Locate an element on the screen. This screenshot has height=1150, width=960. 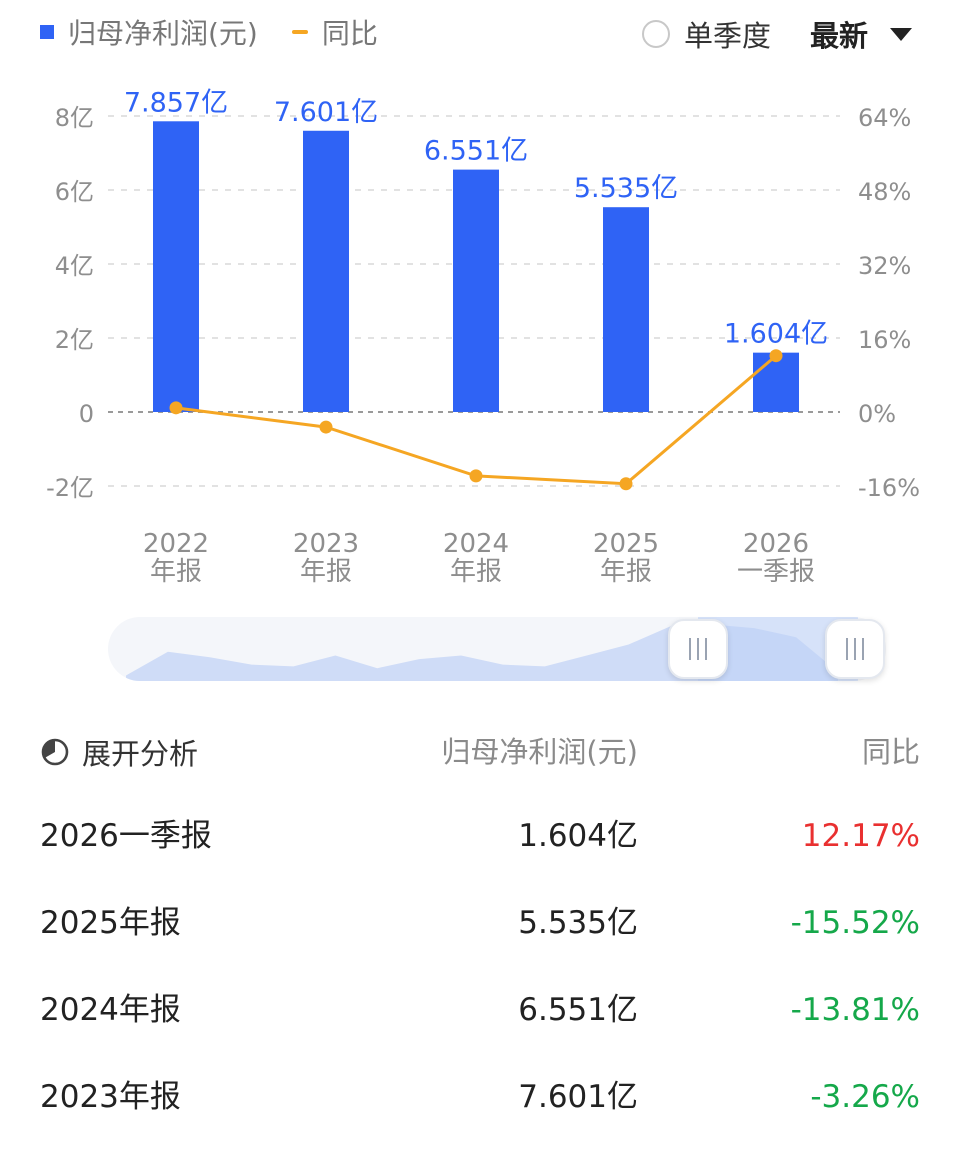
overview-area-shape is located at coordinates (482, 652).